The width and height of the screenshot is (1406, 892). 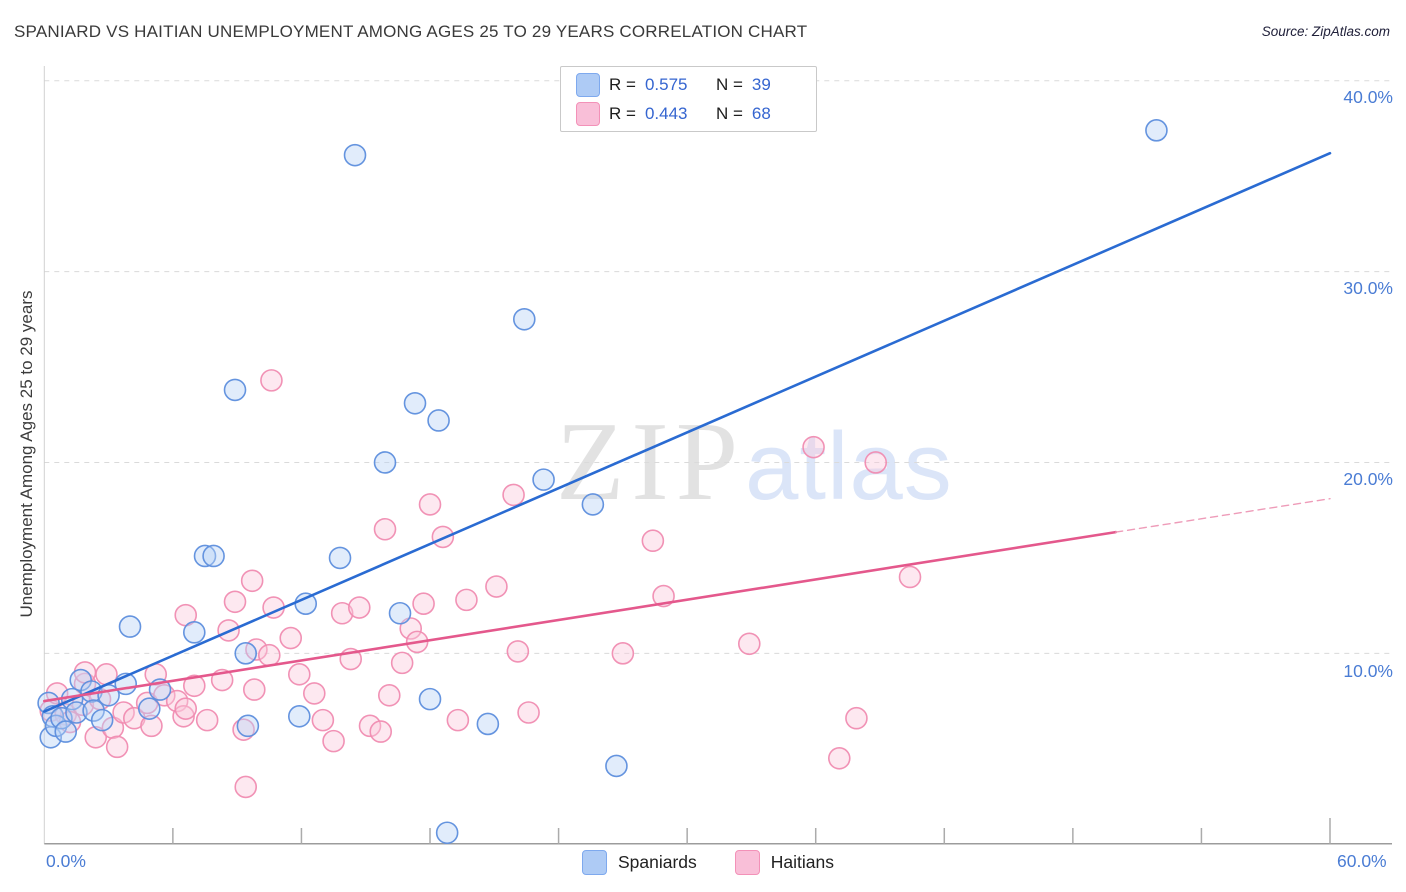 I want to click on n-value: 39, so click(x=761, y=84).